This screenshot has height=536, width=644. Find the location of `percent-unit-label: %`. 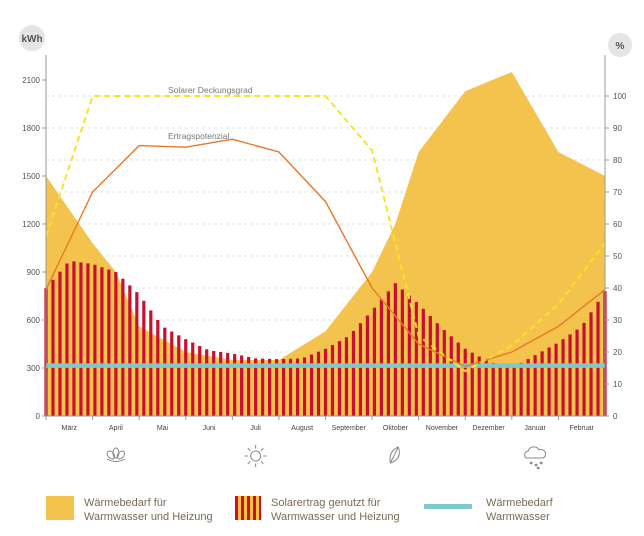

percent-unit-label: % is located at coordinates (620, 46).